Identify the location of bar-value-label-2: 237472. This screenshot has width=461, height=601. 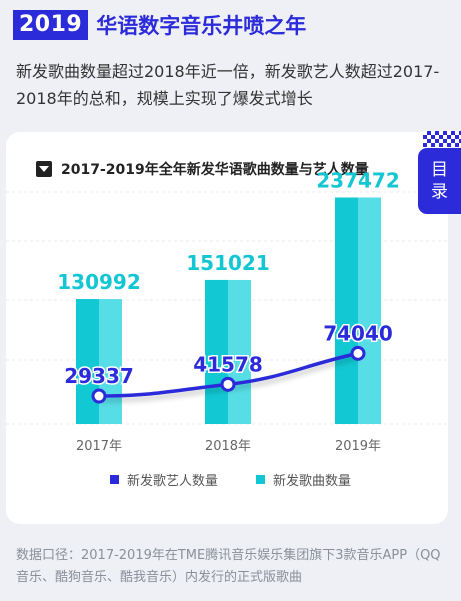
(358, 180).